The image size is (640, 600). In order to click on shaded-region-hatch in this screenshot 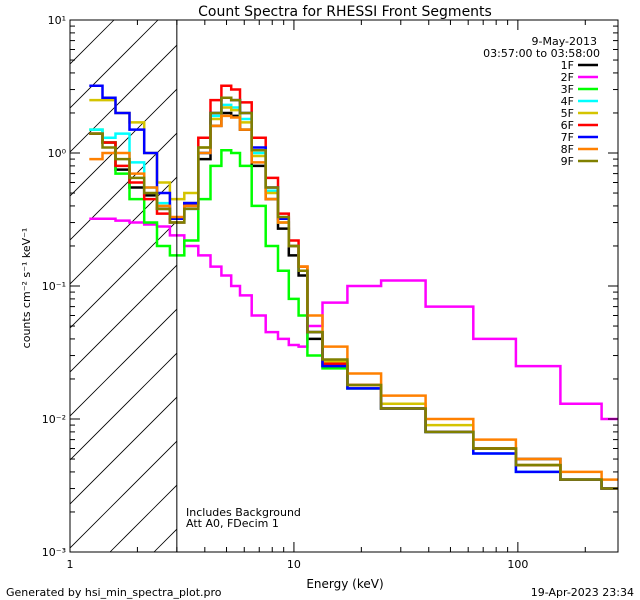, I will do `click(123, 286)`.